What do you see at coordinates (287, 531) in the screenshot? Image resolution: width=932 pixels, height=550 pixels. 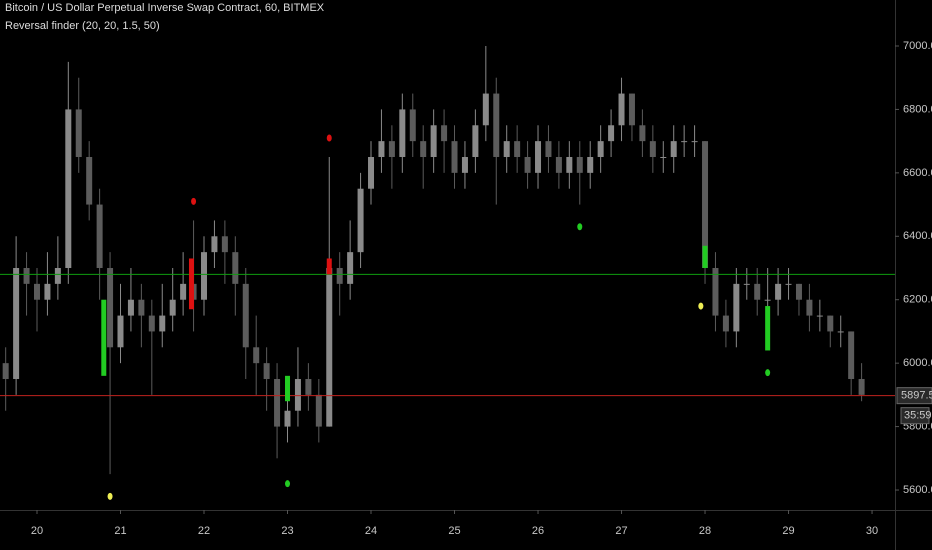 I see `x-tick-label: 23` at bounding box center [287, 531].